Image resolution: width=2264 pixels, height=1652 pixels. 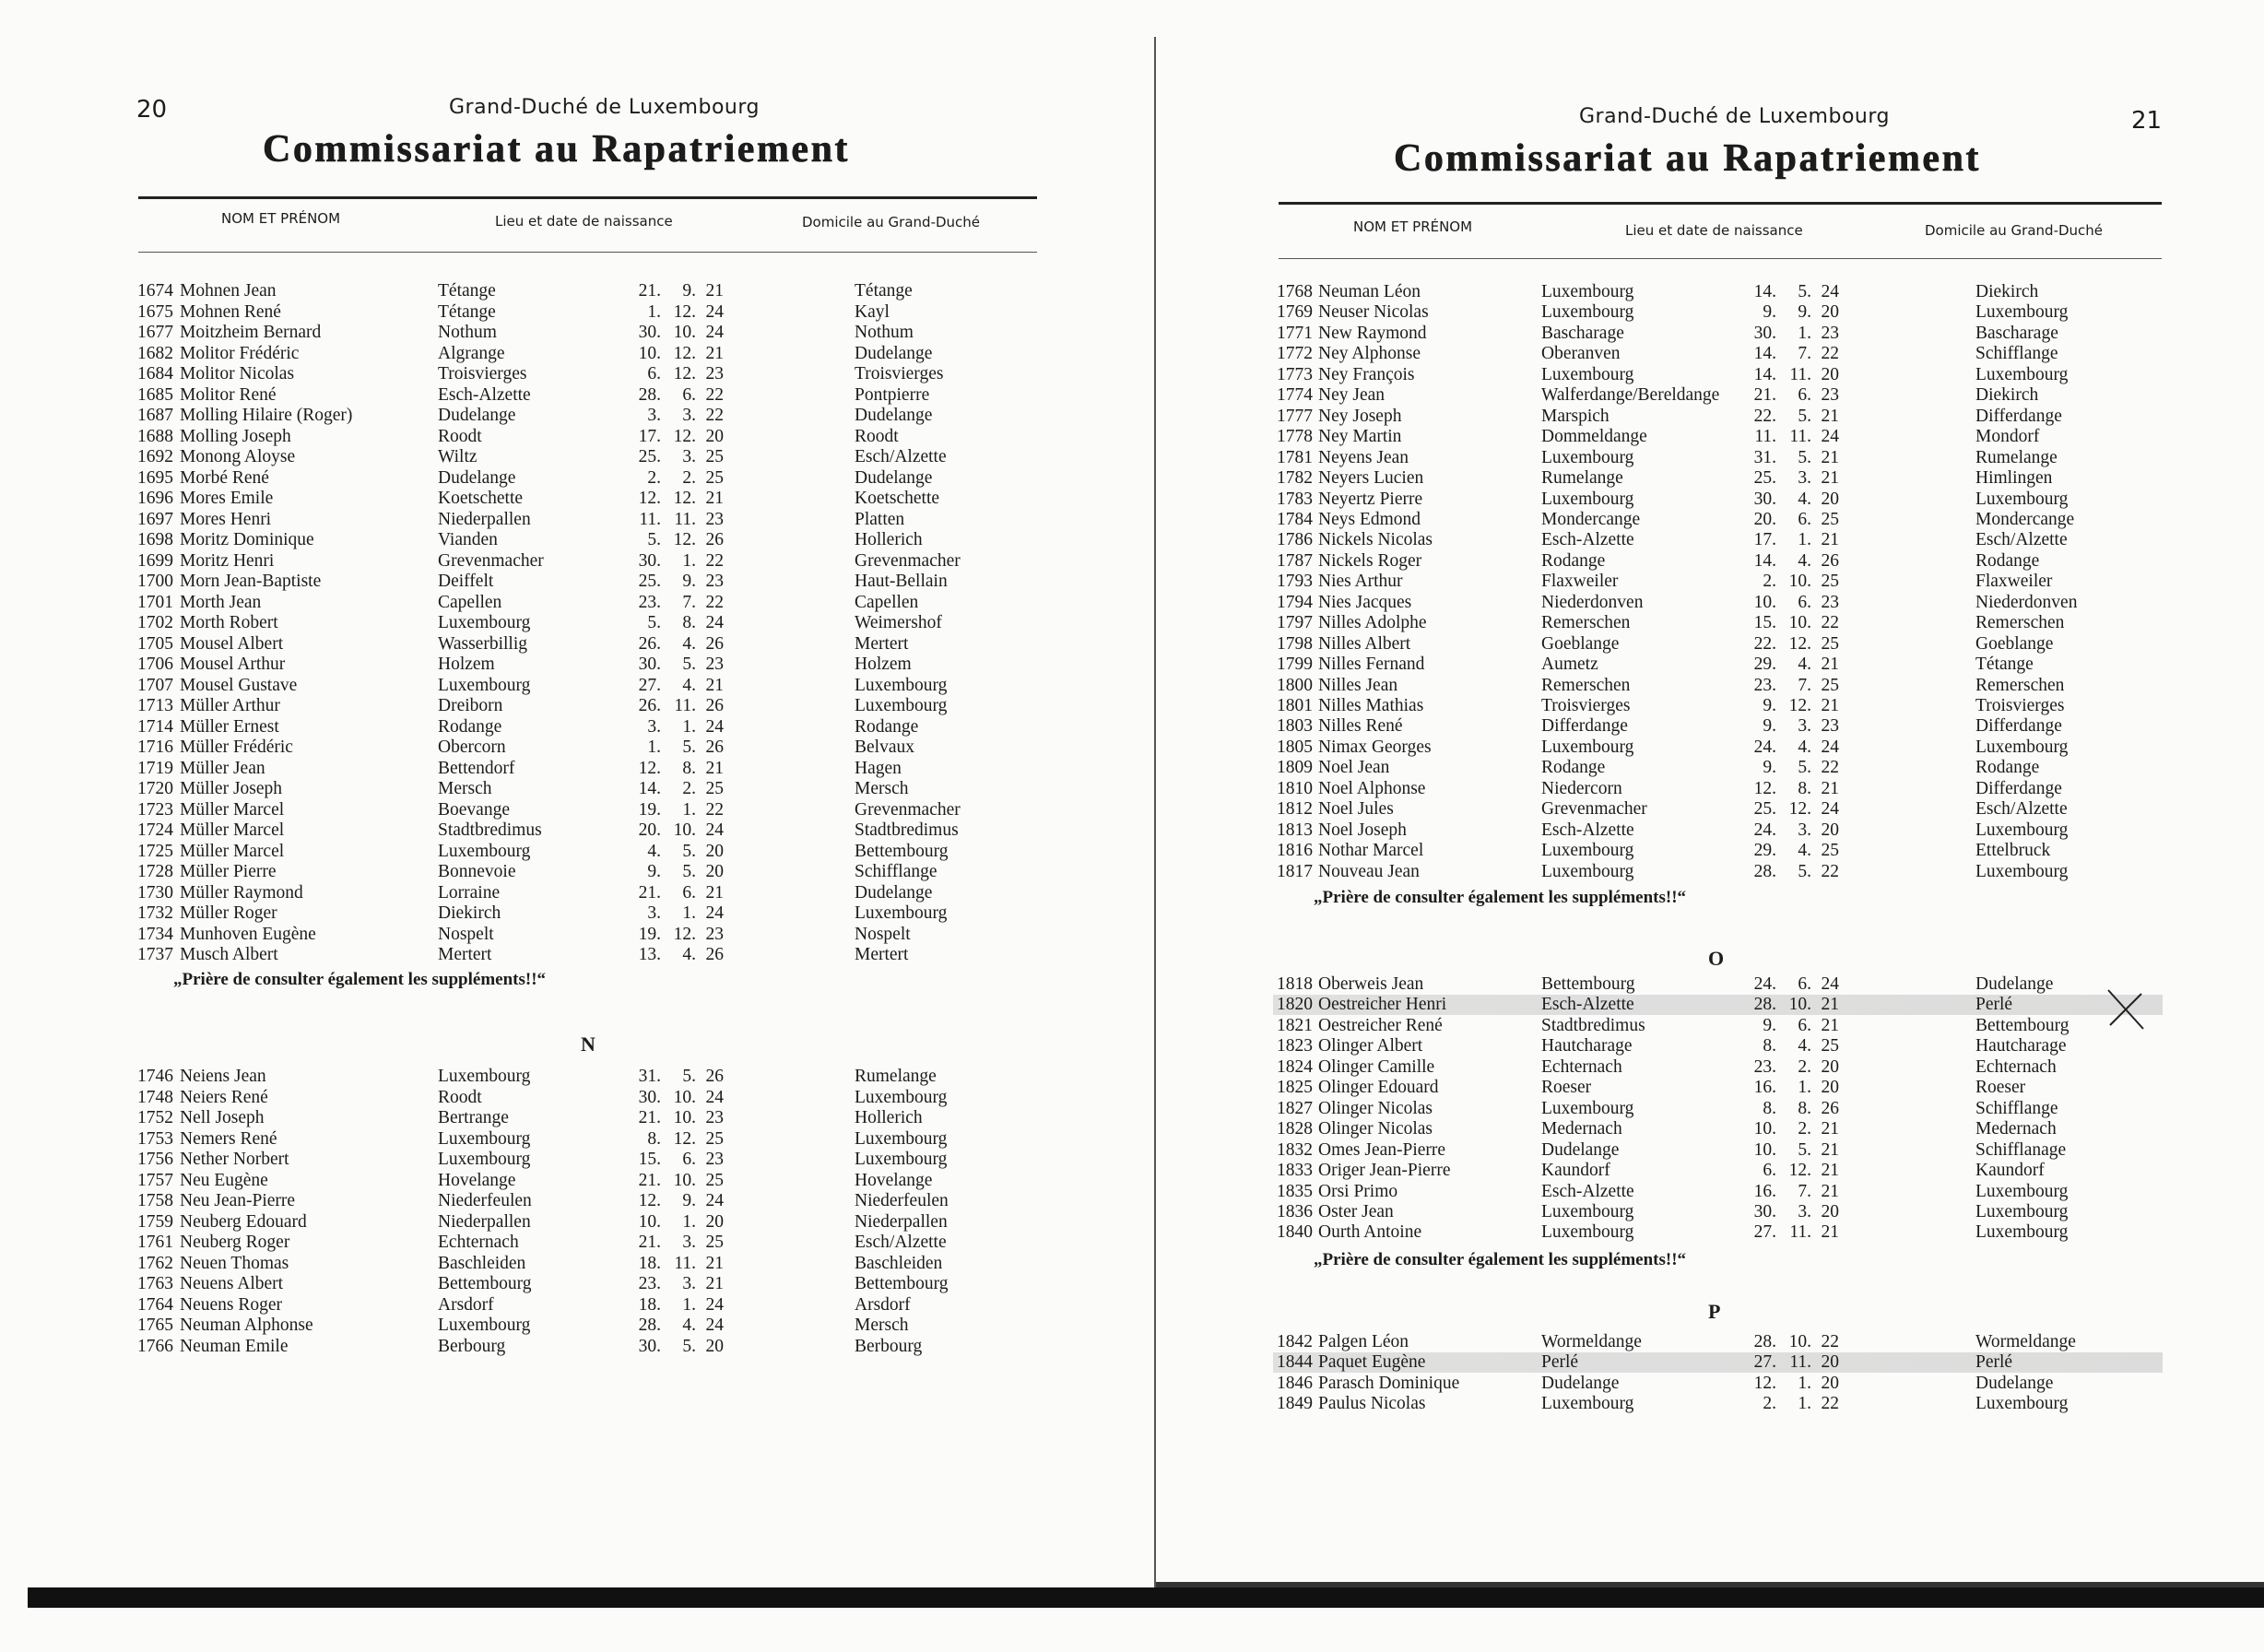 What do you see at coordinates (155, 353) in the screenshot?
I see `entry-number: 1682` at bounding box center [155, 353].